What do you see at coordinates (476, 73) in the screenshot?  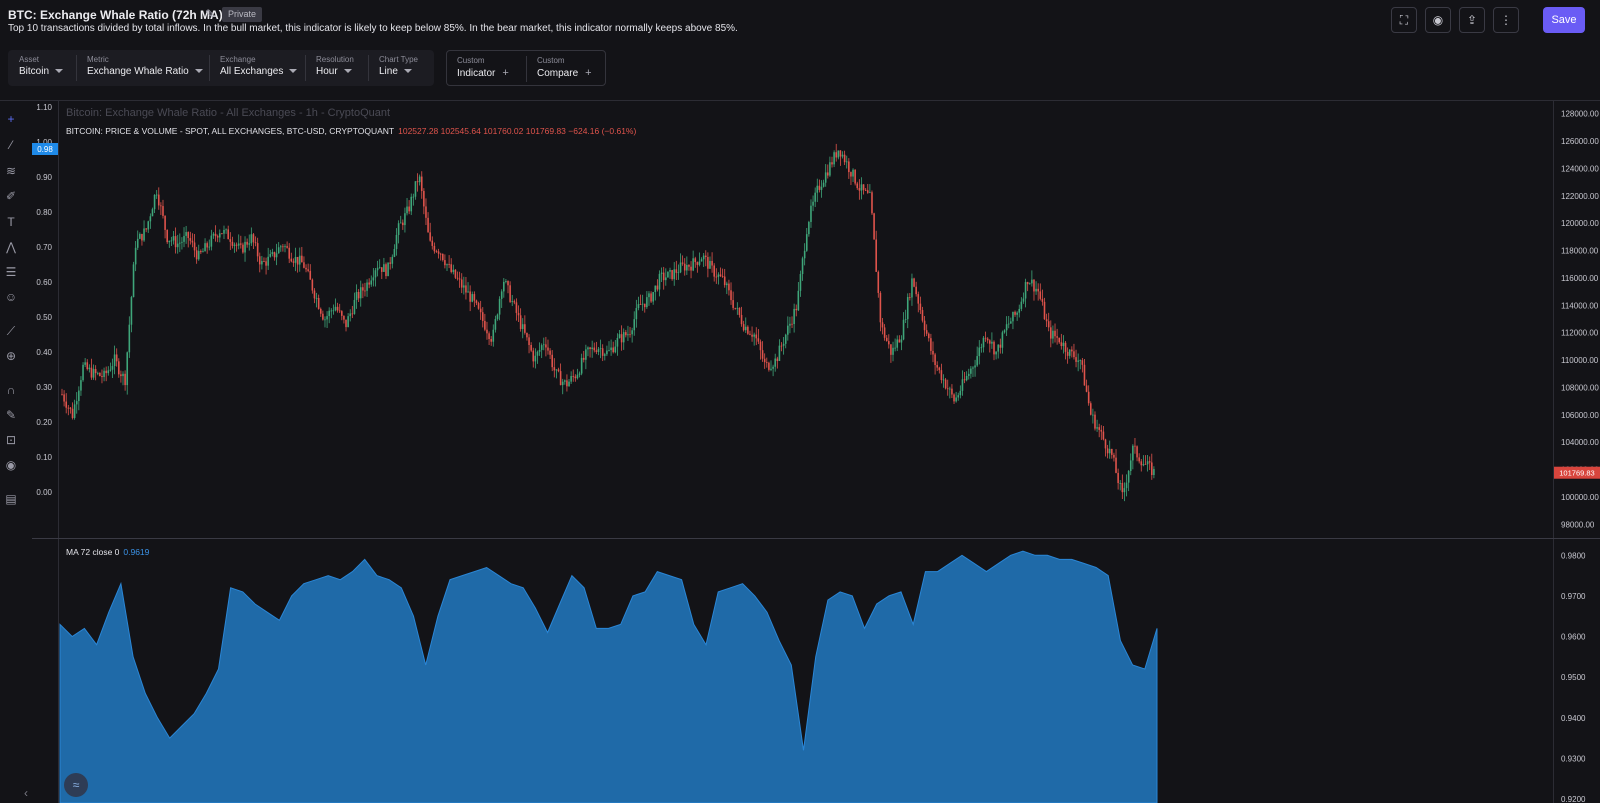 I see `custom-indicator-value: Indicator` at bounding box center [476, 73].